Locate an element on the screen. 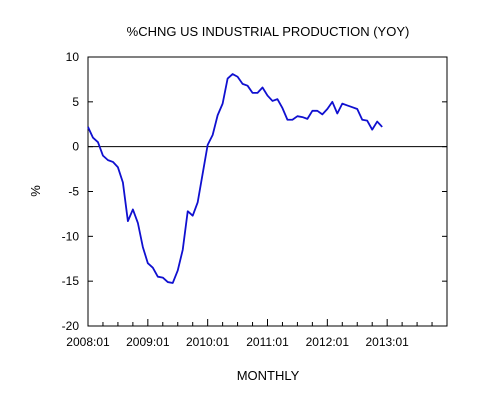 The width and height of the screenshot is (499, 403). x-tick-label: 2009:01 is located at coordinates (148, 342).